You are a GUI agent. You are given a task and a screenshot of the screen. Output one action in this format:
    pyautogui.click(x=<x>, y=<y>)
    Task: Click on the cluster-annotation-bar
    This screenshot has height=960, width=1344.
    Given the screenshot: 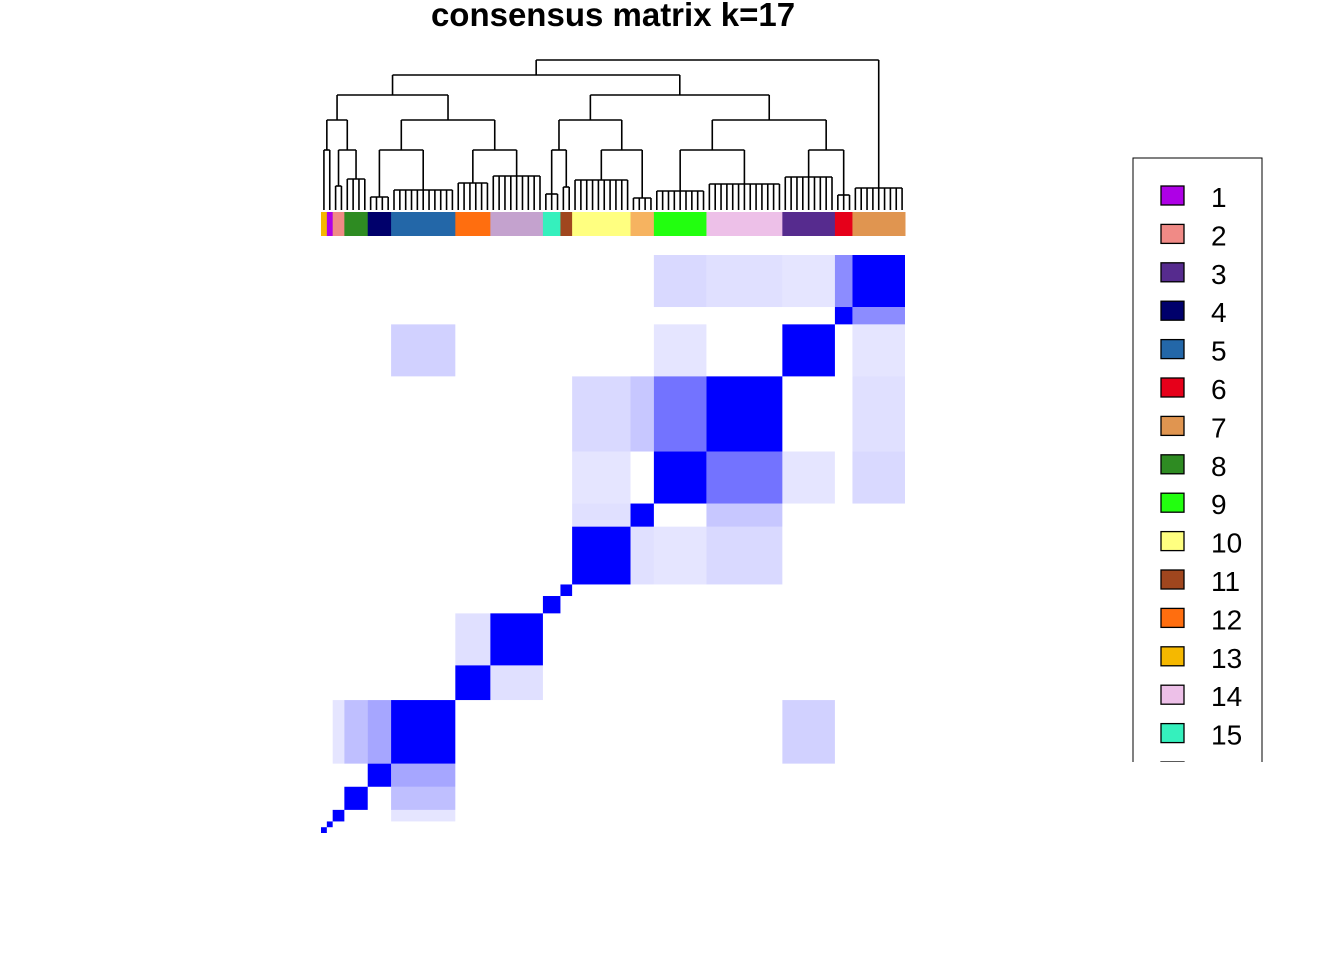 What is the action you would take?
    pyautogui.click(x=613, y=224)
    